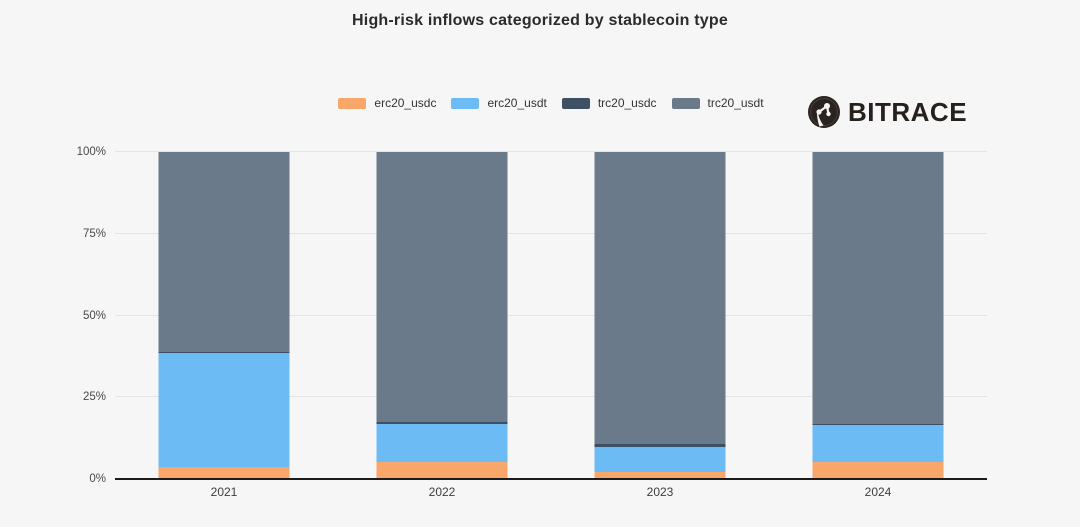 The width and height of the screenshot is (1080, 527). I want to click on chart-legend: erc20_usdc erc20_usdt trc20_usdc trc20_usdt, so click(551, 103).